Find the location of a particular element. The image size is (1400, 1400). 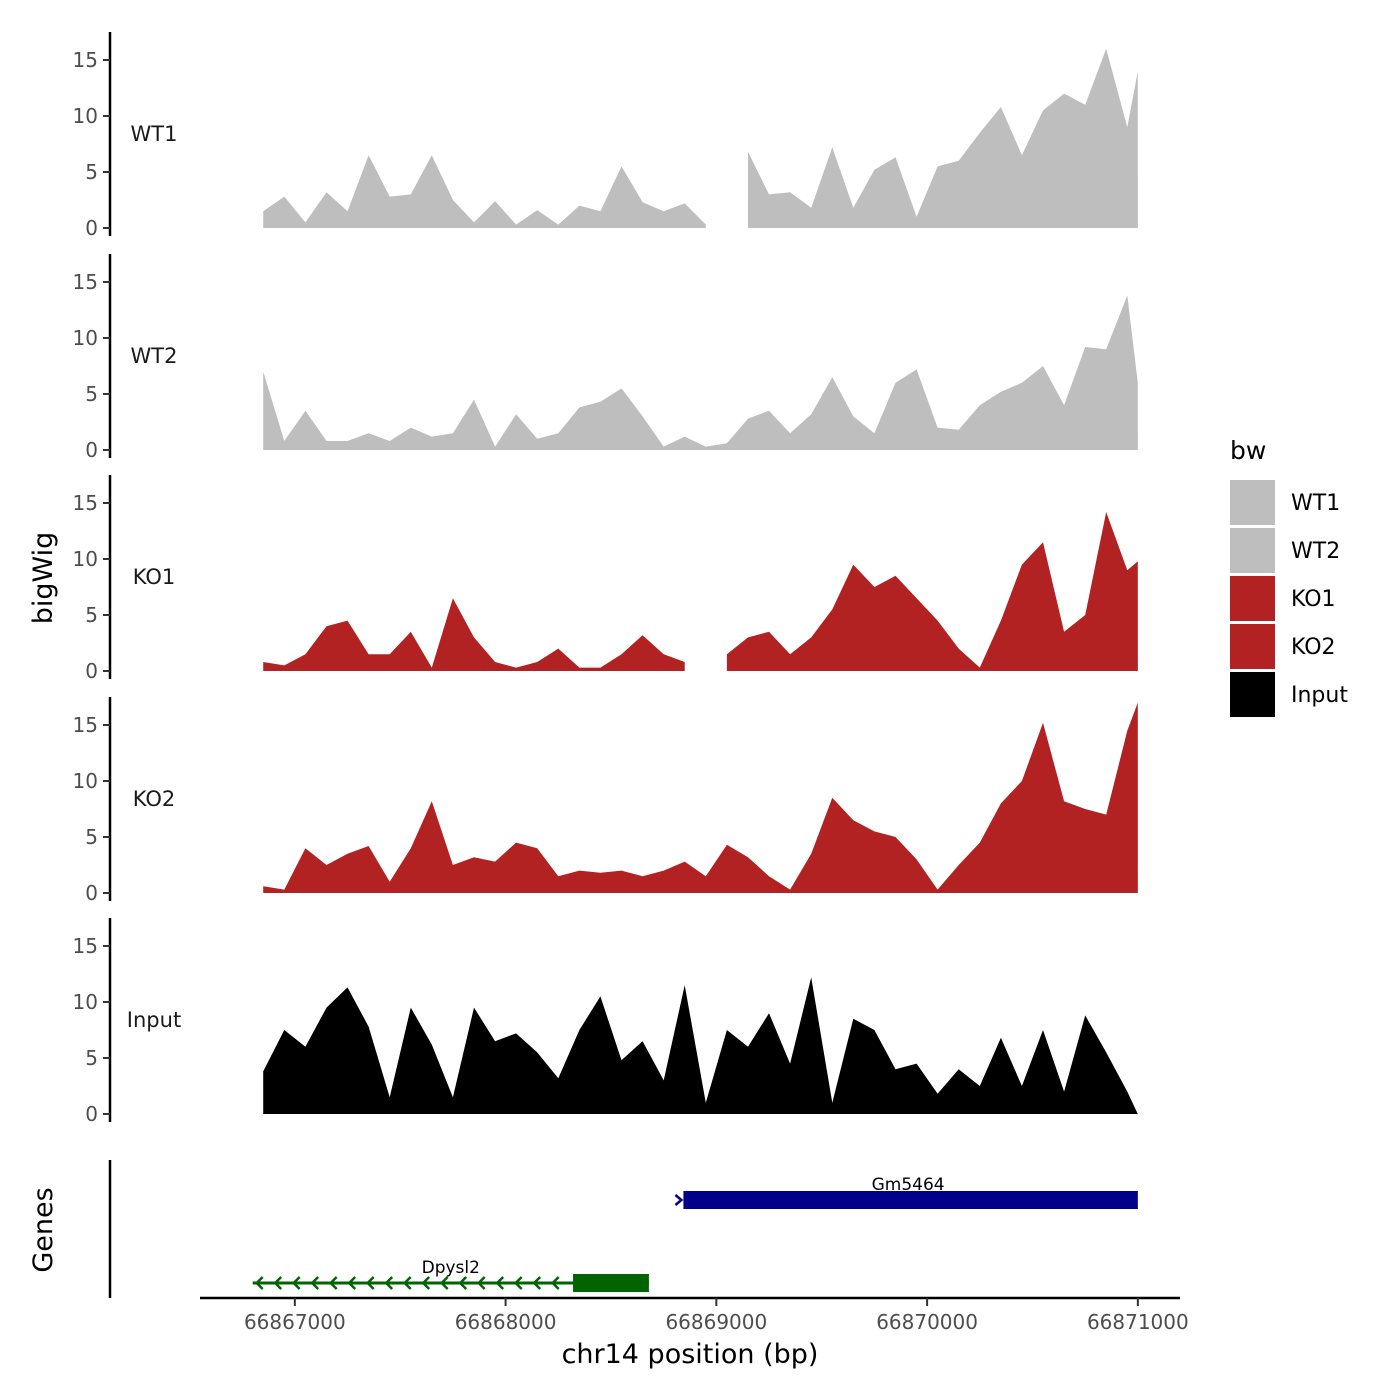

gene-gm5464: Gm5464 is located at coordinates (906, 1192).